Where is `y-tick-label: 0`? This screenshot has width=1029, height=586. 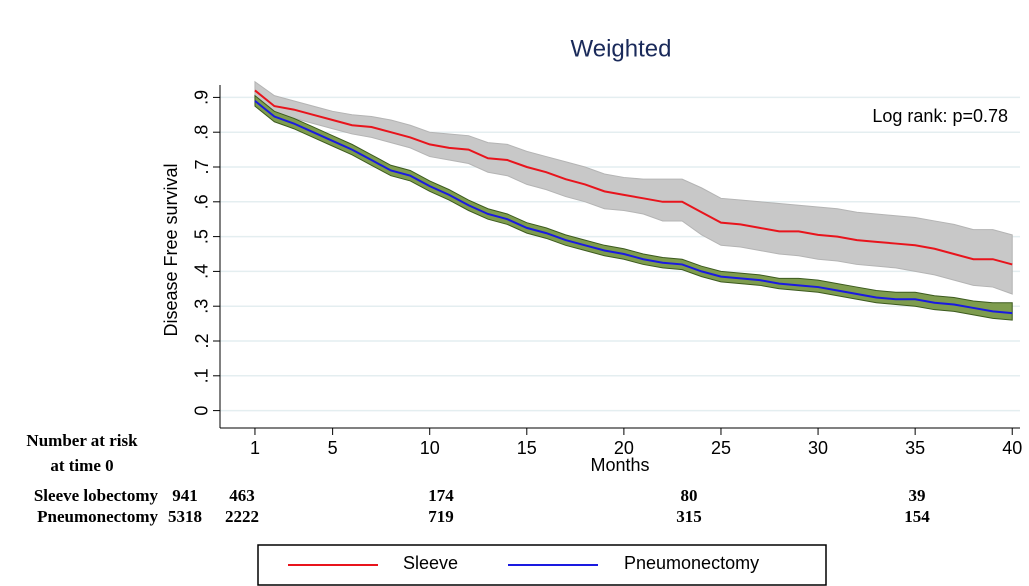
y-tick-label: 0 is located at coordinates (202, 411).